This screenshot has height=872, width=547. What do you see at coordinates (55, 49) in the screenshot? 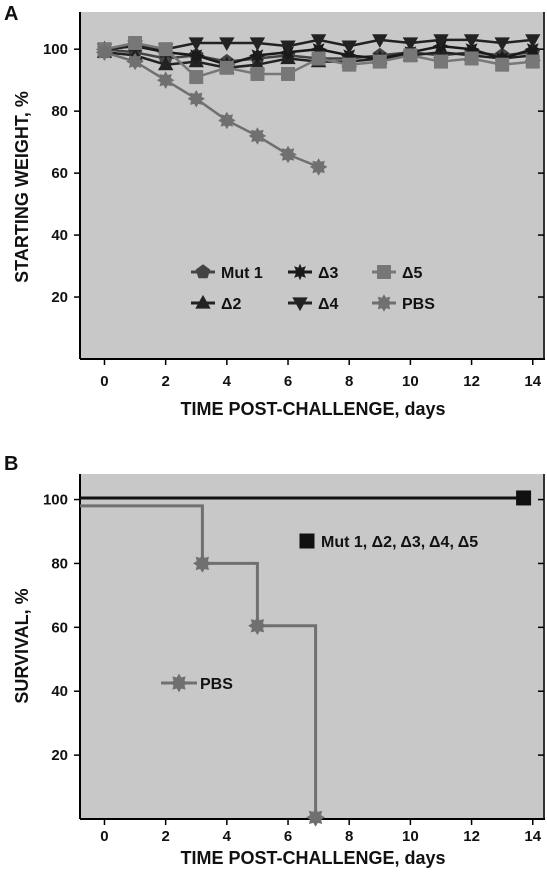
I see `y-tick-label-a: 100` at bounding box center [55, 49].